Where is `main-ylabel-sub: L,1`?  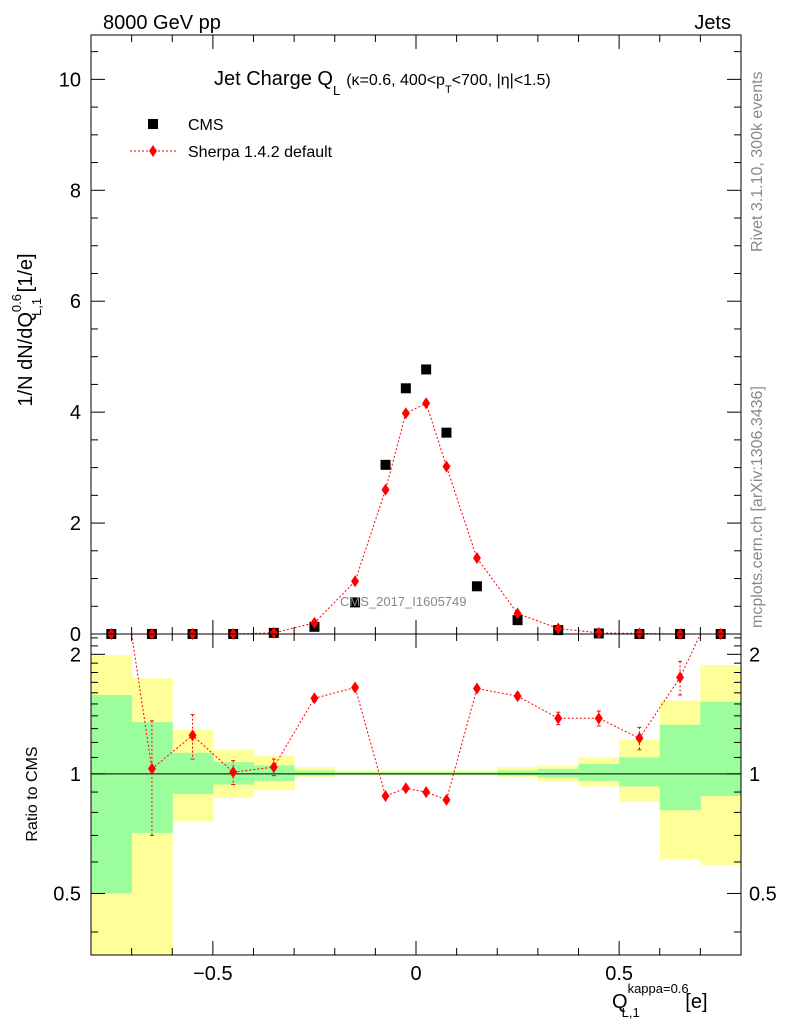
main-ylabel-sub: L,1 is located at coordinates (36, 307).